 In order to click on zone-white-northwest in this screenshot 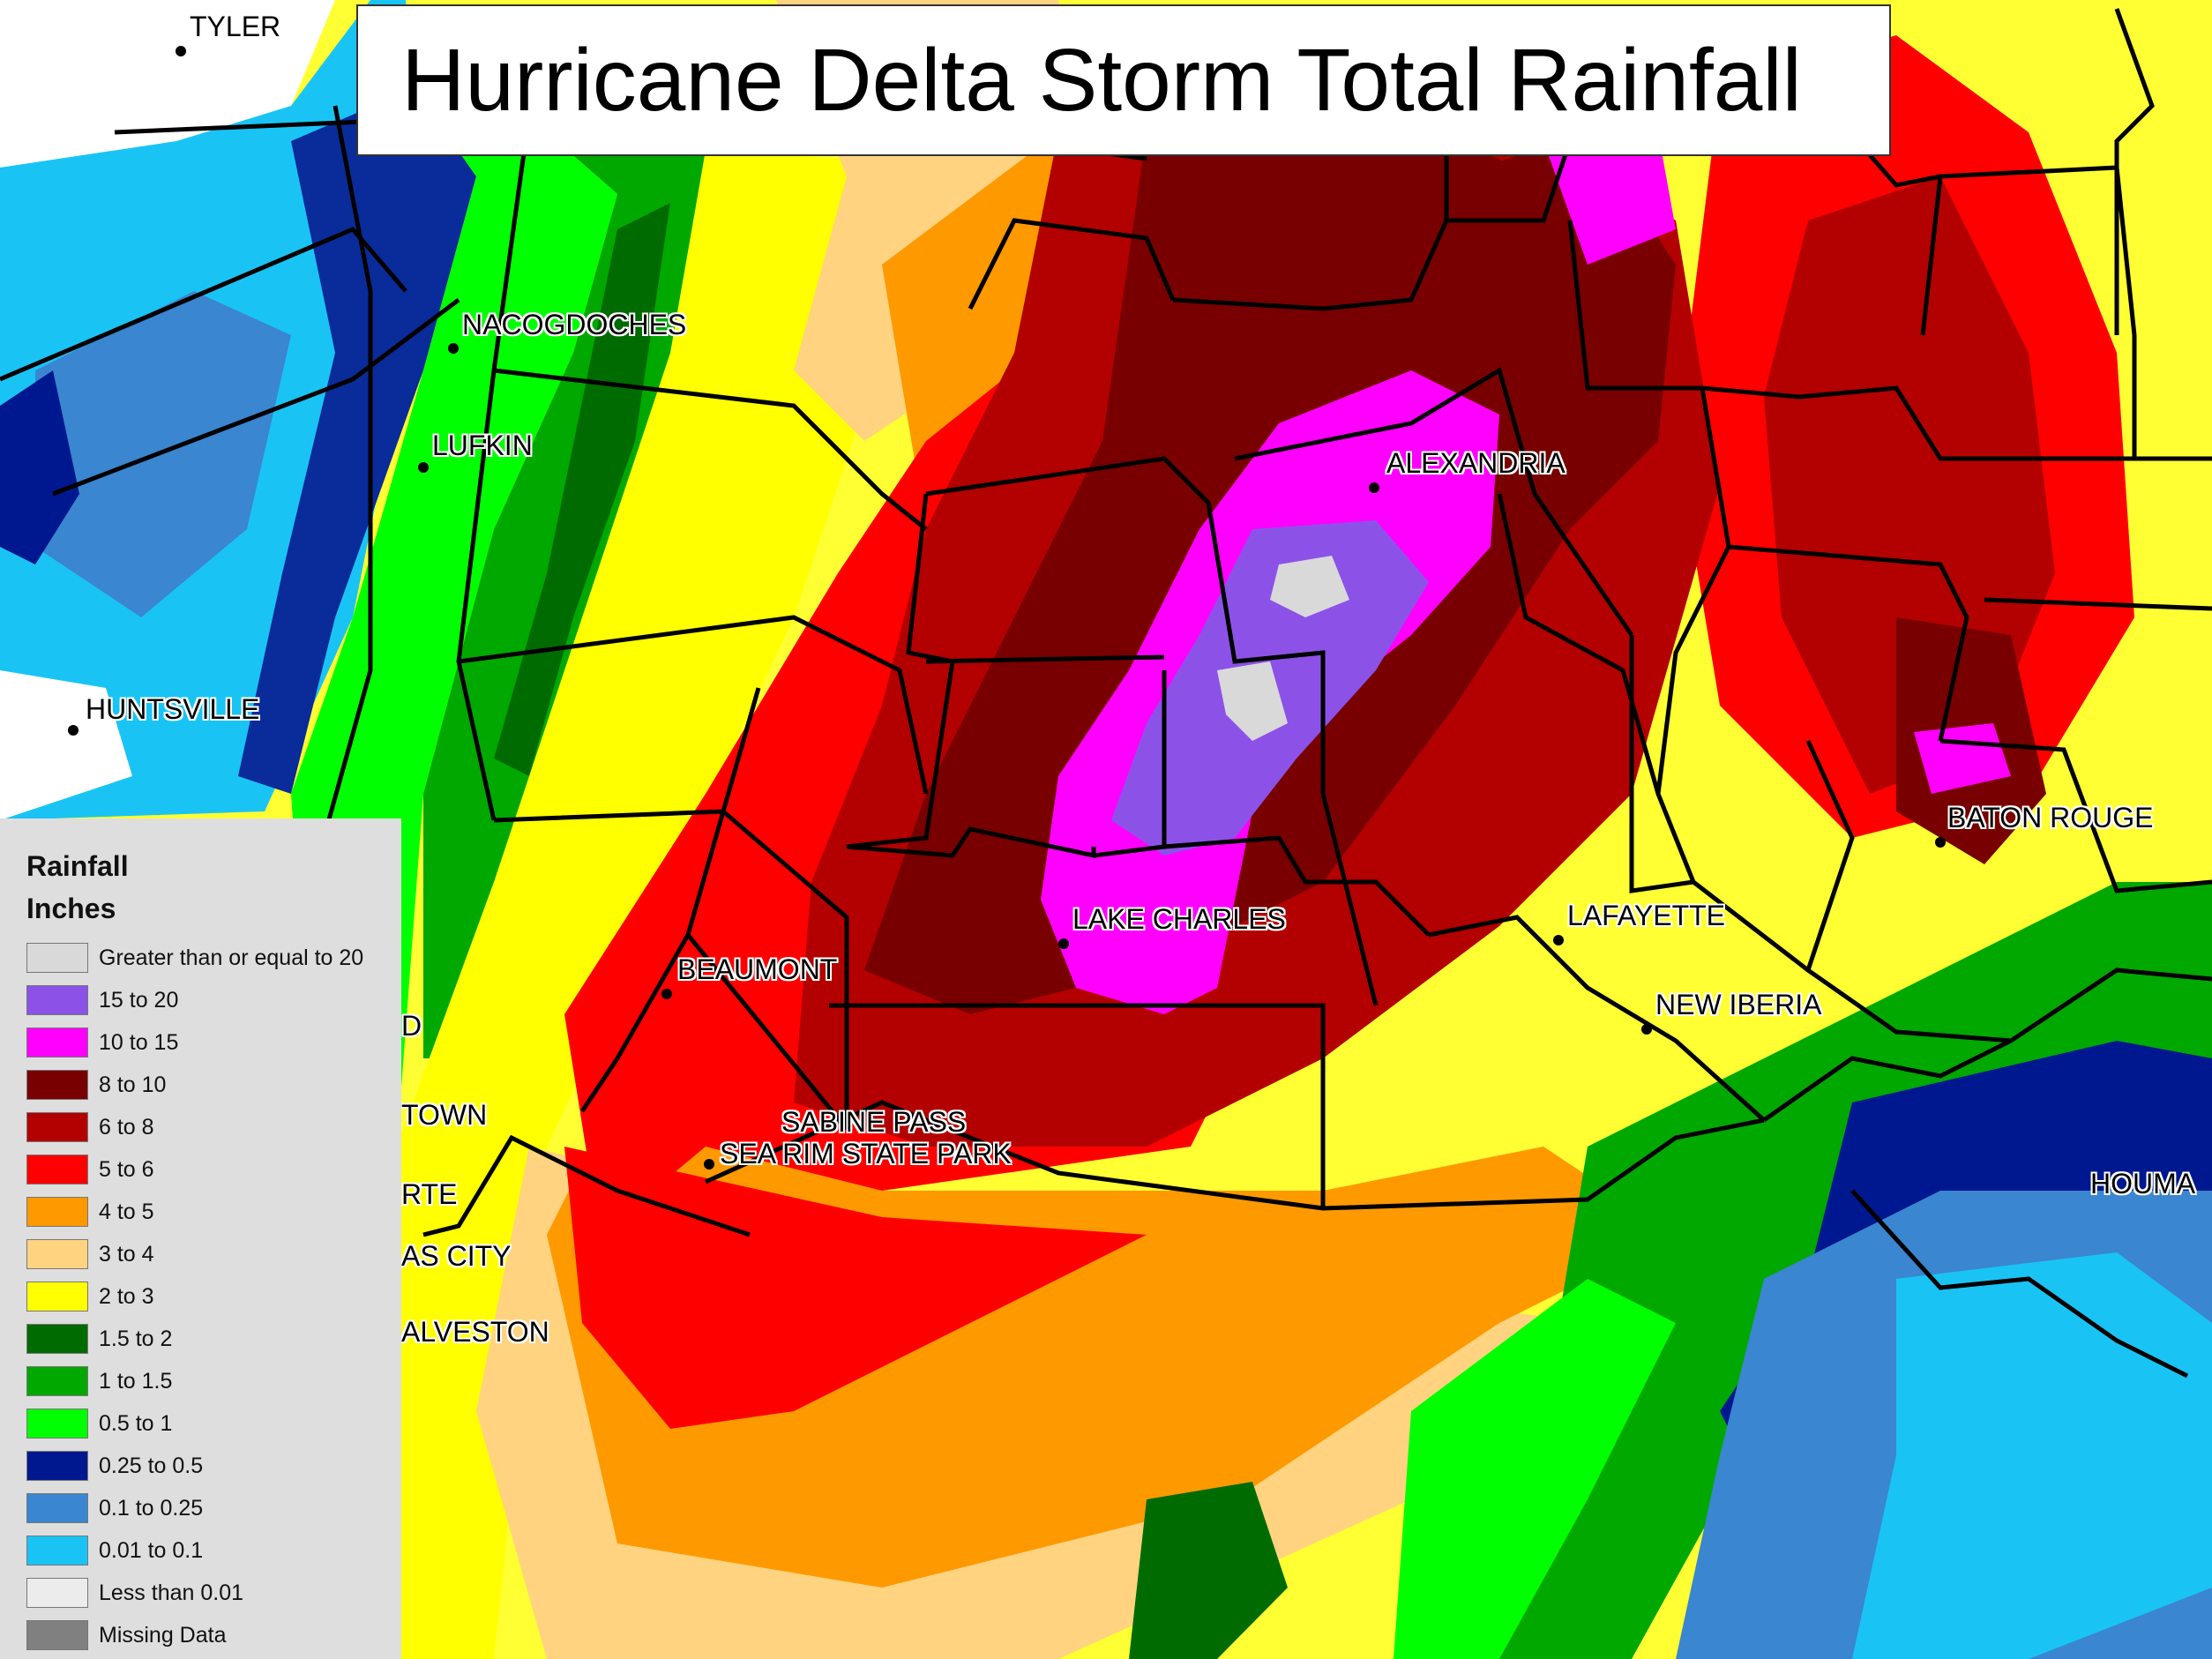, I will do `click(167, 84)`.